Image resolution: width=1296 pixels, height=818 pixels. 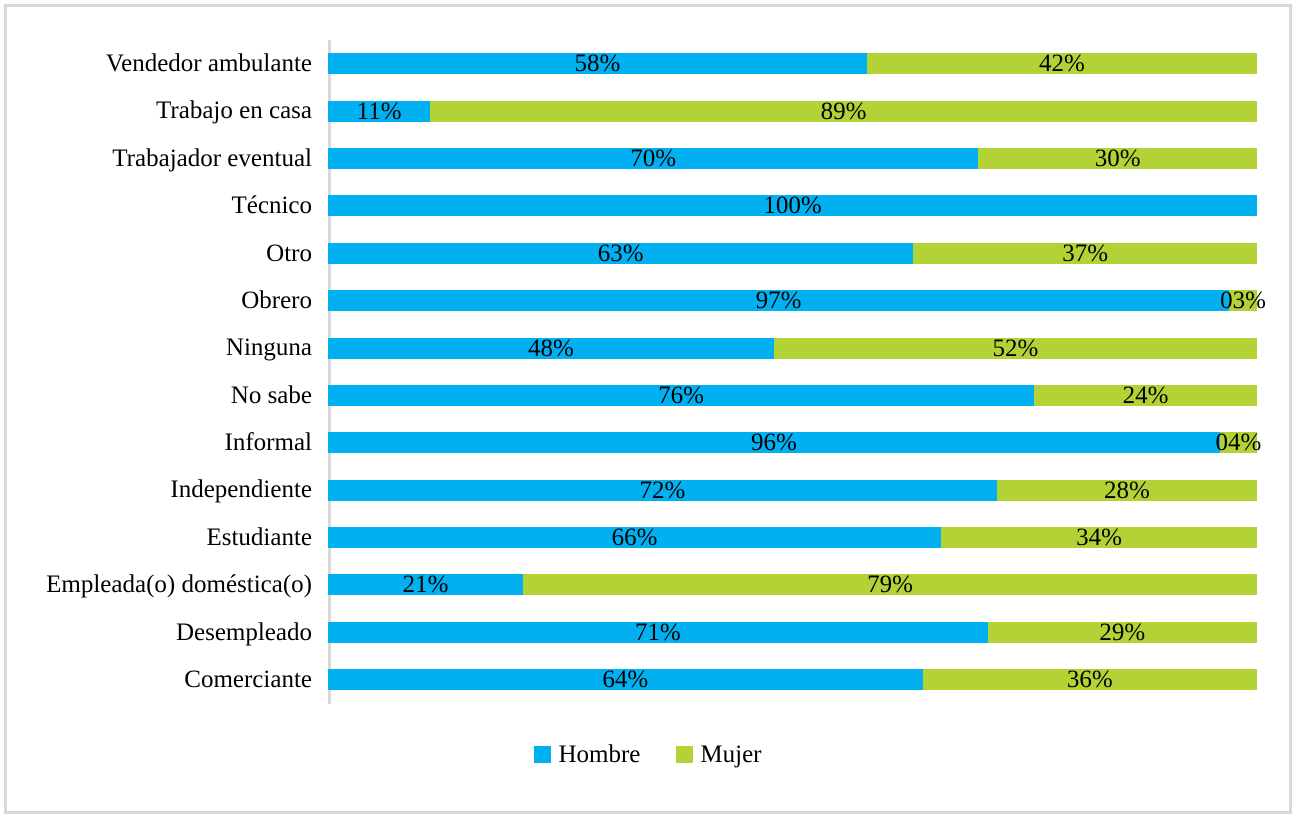 I want to click on bar-segment-hombre: 64%, so click(x=625, y=680).